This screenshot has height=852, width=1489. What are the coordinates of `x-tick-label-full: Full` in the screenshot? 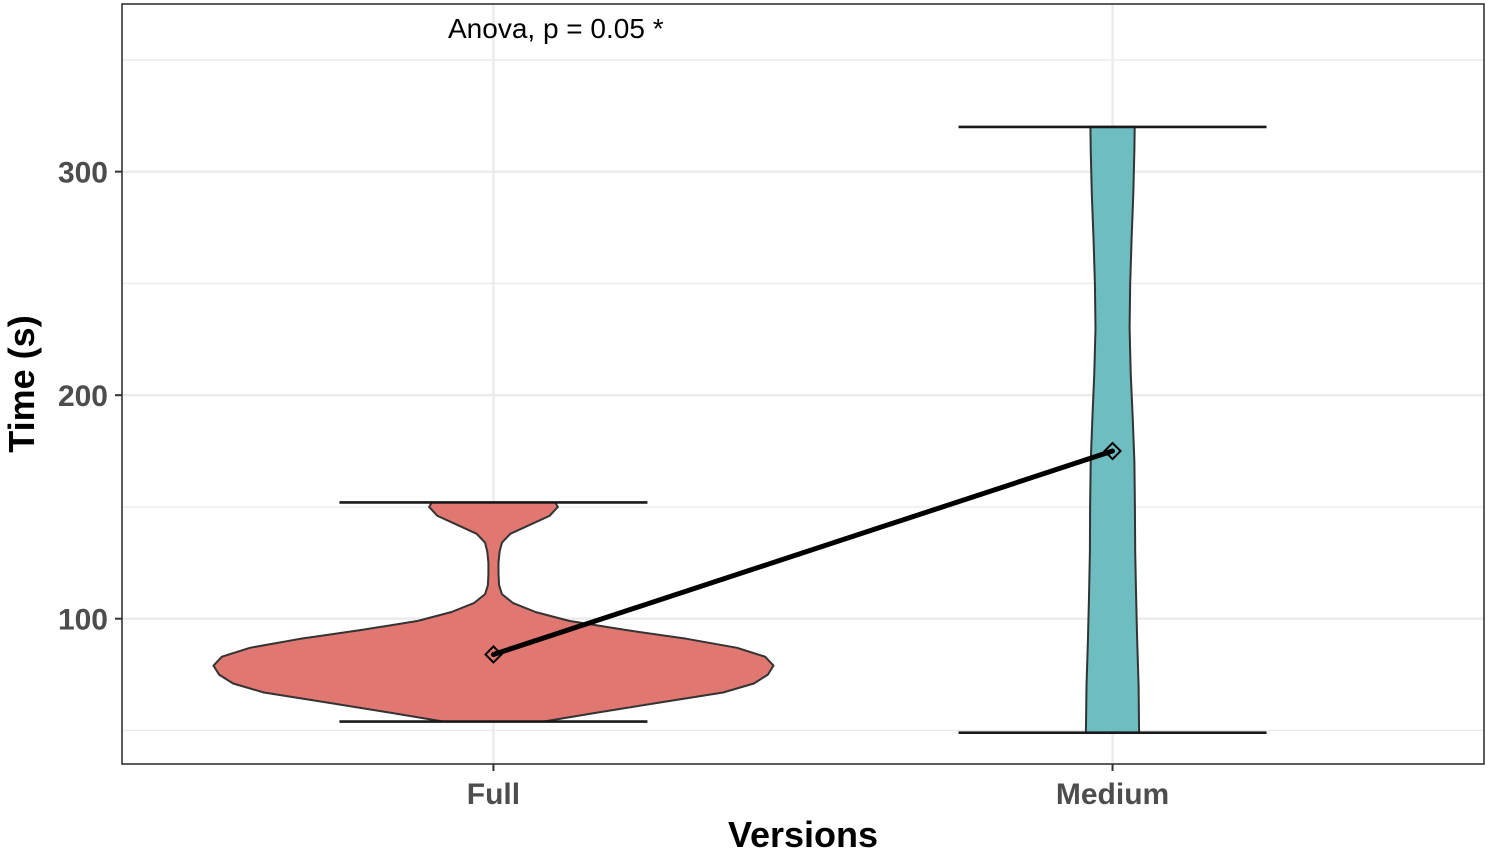 It's located at (493, 794).